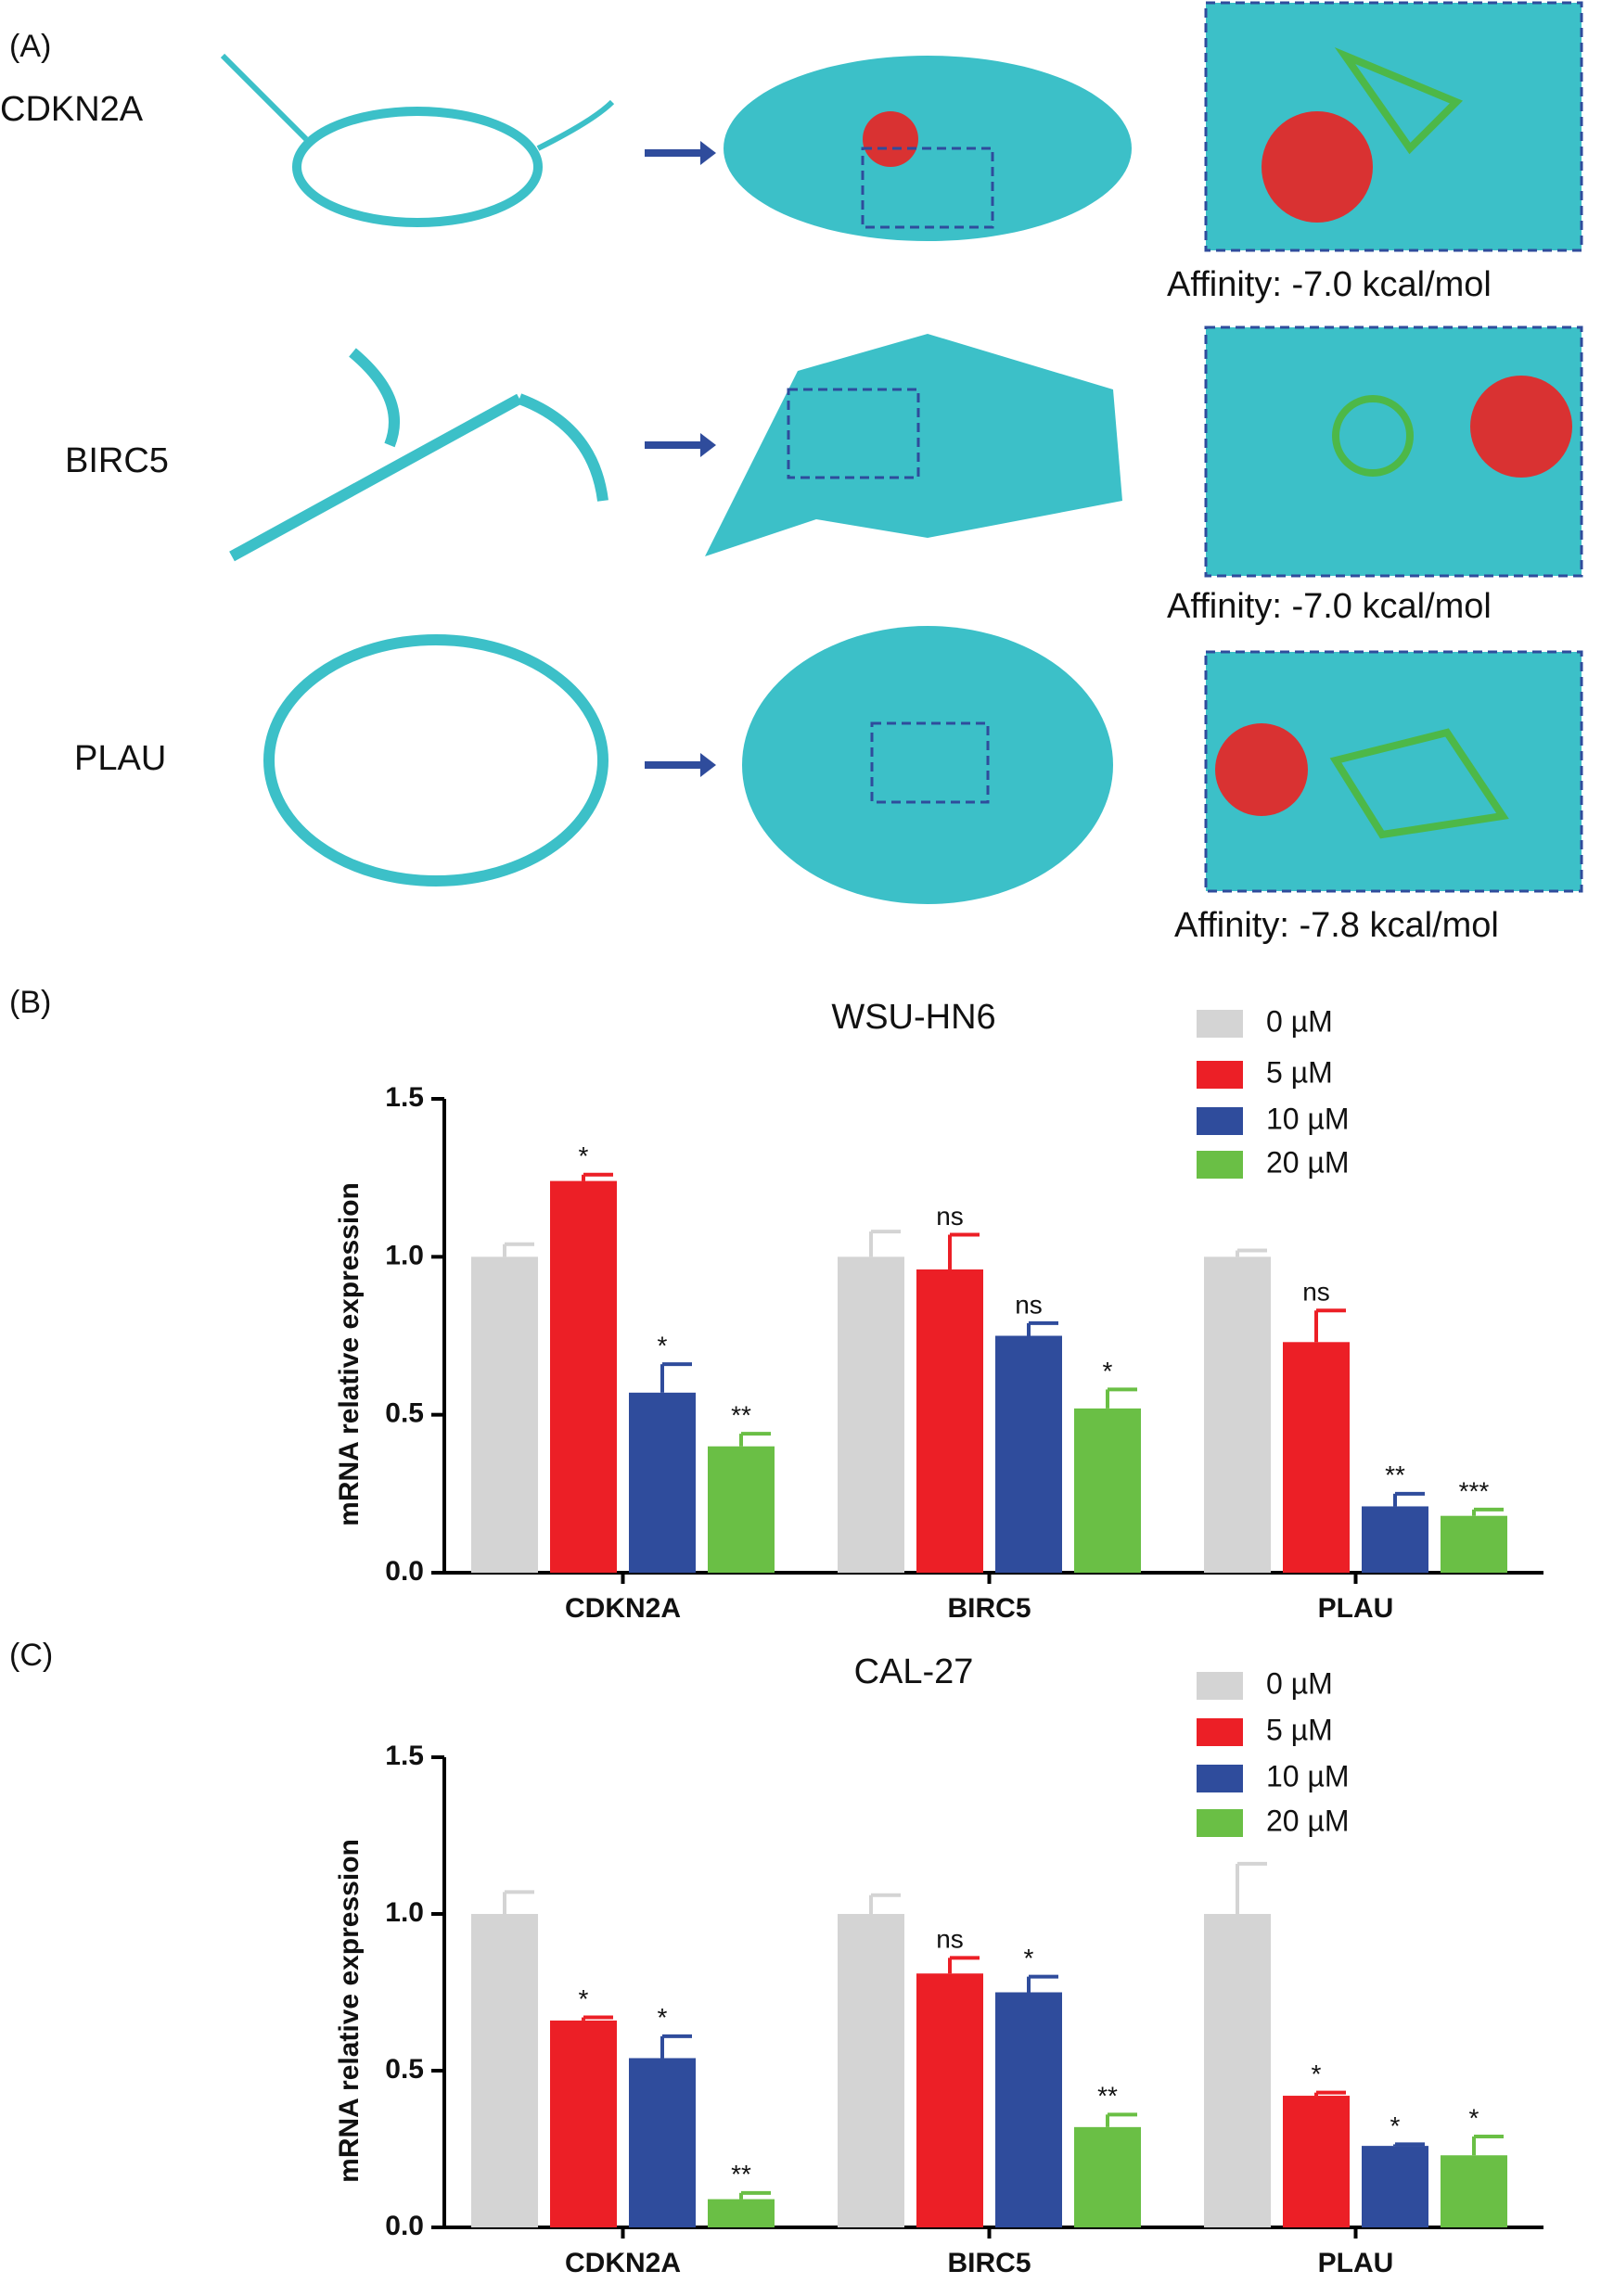  I want to click on x-tick-label: BIRC5, so click(989, 1608).